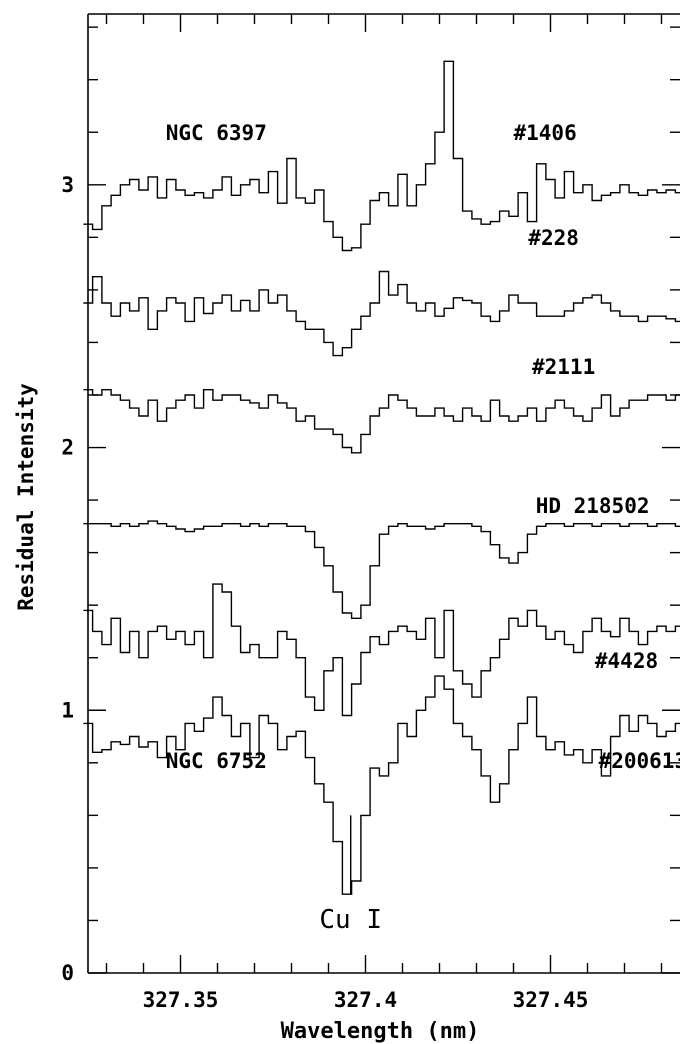  I want to click on cu-line-label: Cu I, so click(350, 920).